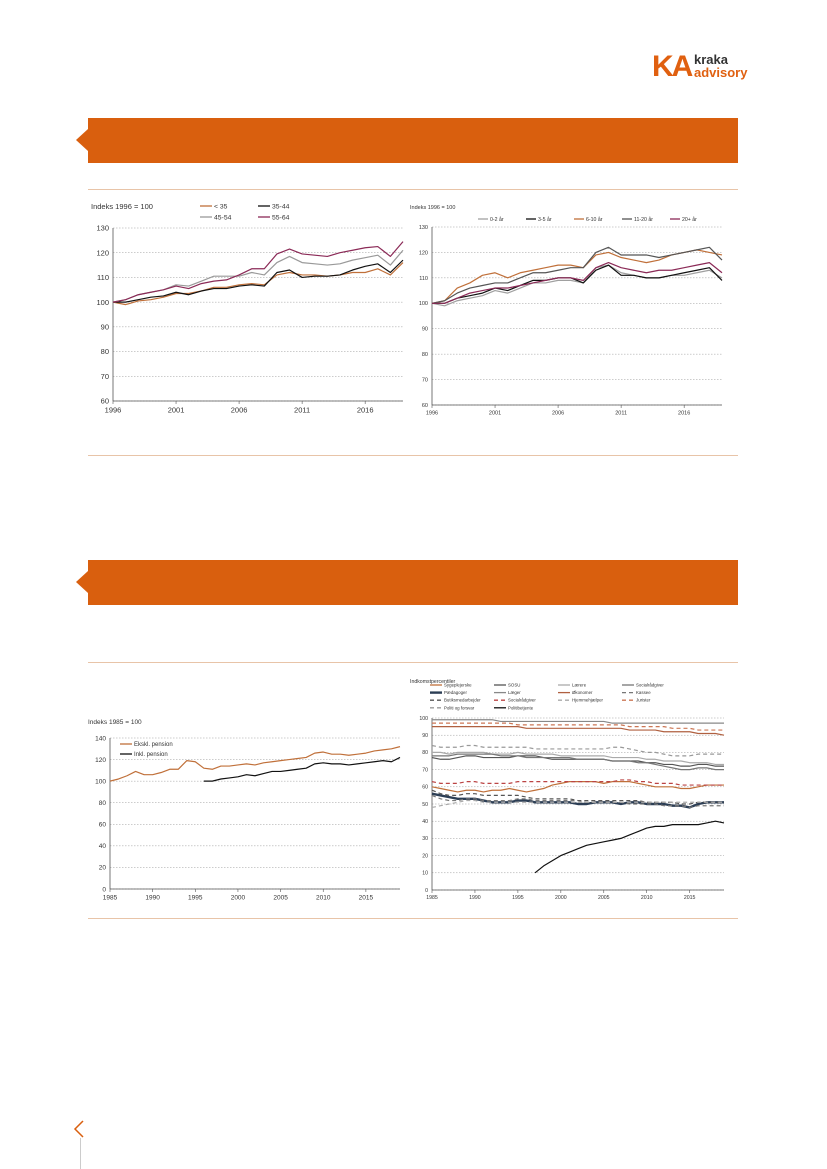 The width and height of the screenshot is (827, 1169). What do you see at coordinates (462, 700) in the screenshot?
I see `legend-label: Butiksmedarbejder` at bounding box center [462, 700].